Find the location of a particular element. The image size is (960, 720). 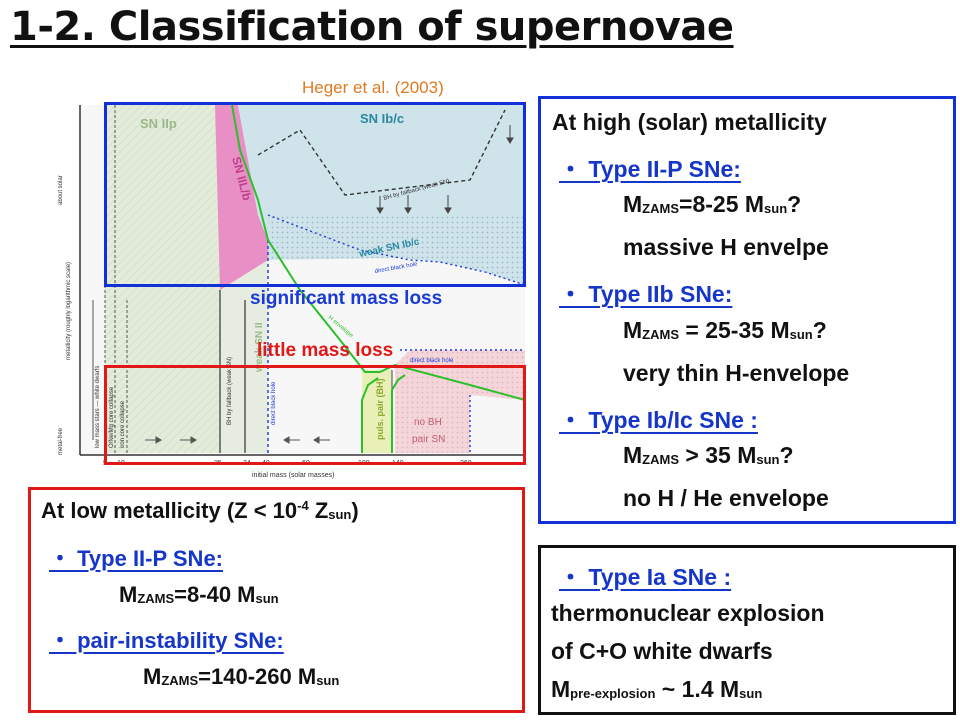

type-iib-mass: MZAMS = 25-35 Msun? is located at coordinates (725, 330).